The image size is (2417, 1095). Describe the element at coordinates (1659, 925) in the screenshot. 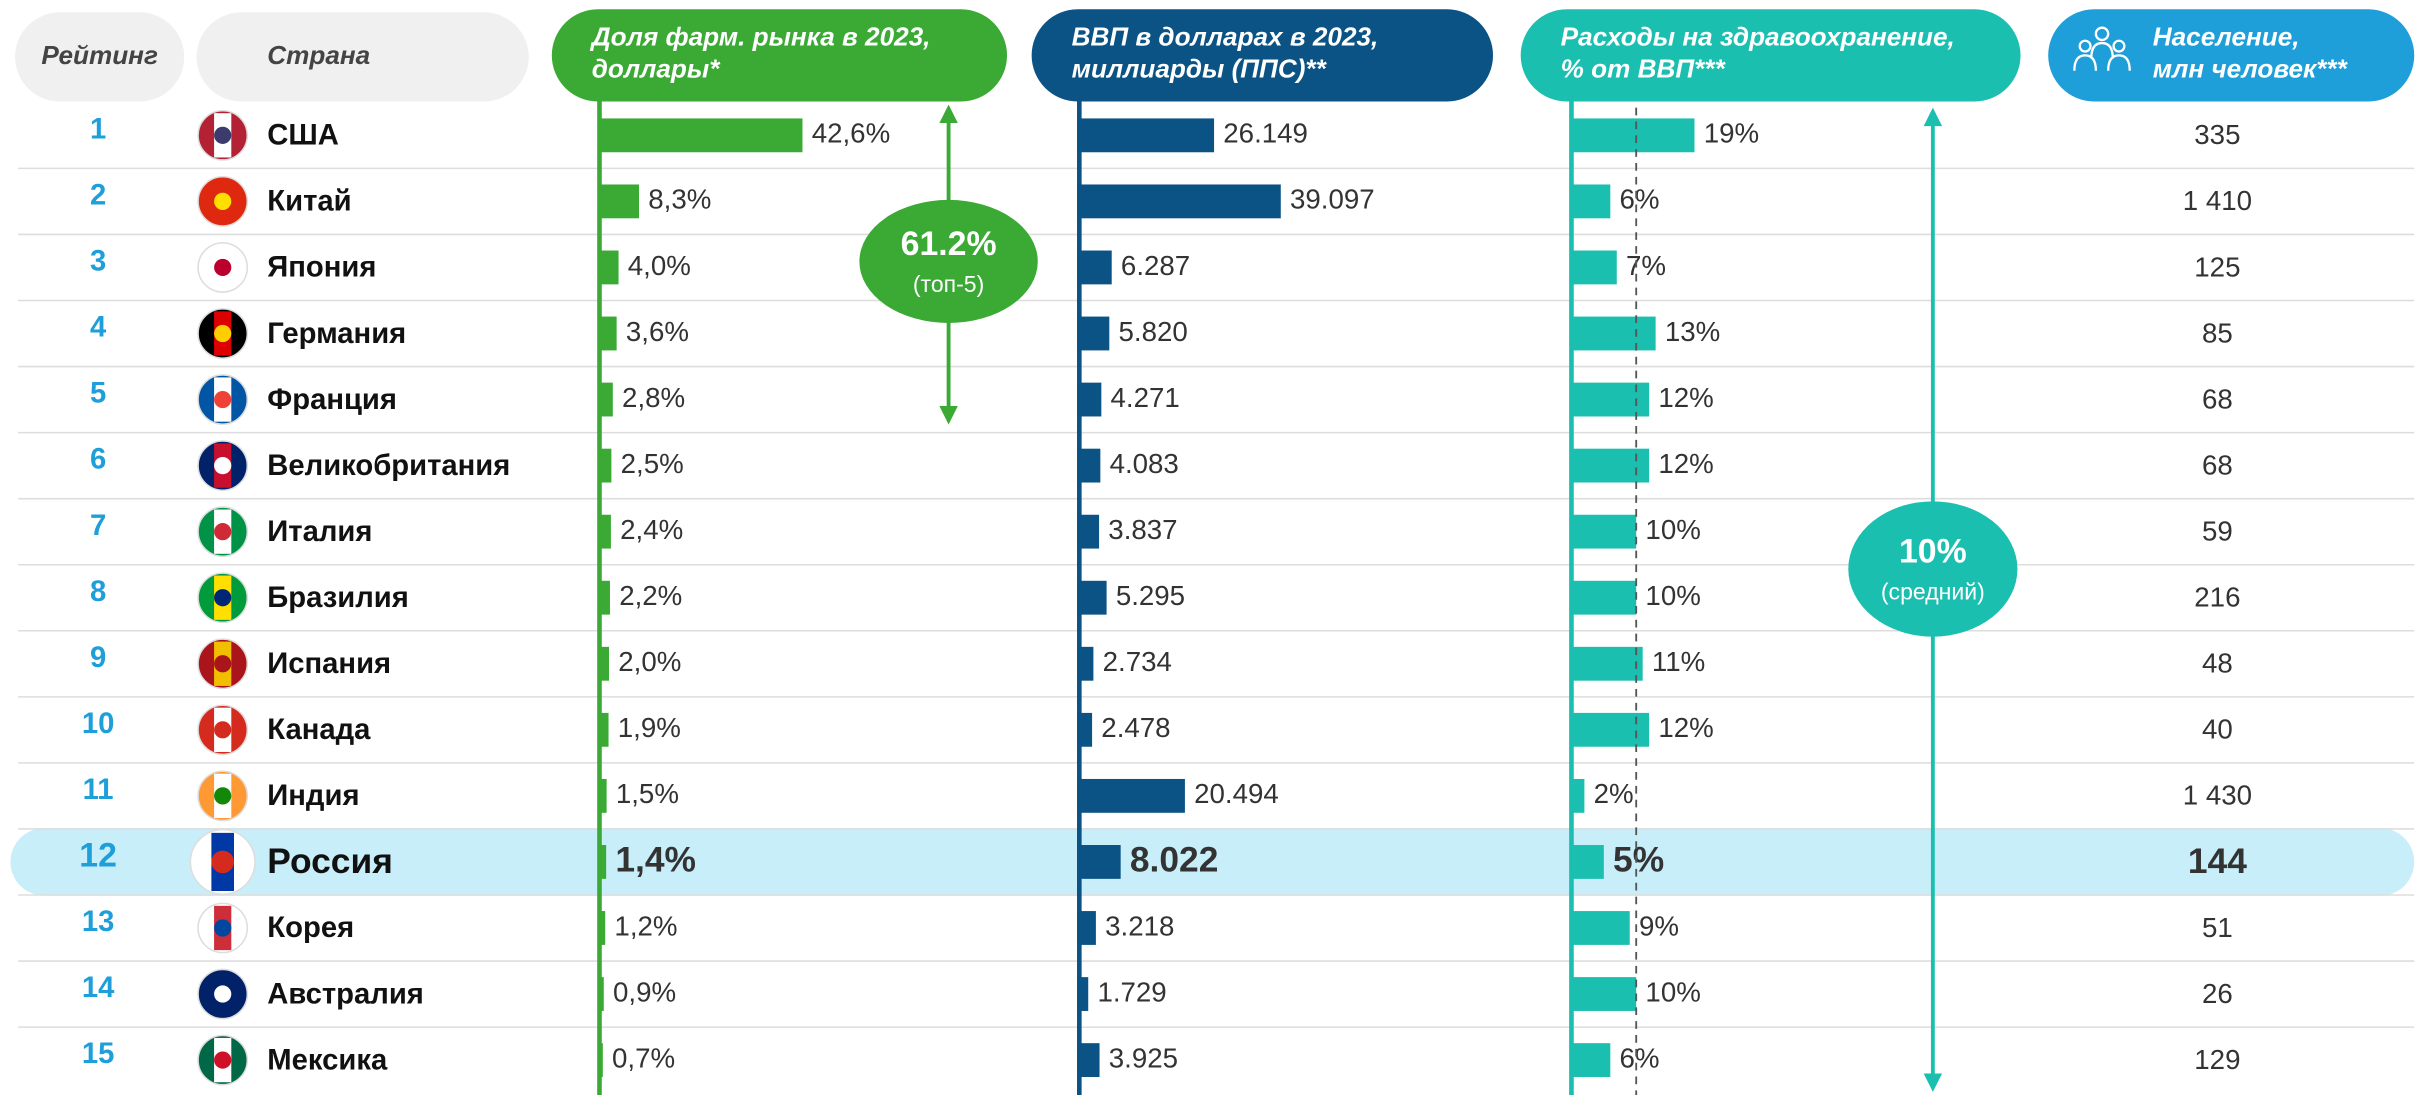

I see `value-label: 9%` at that location.